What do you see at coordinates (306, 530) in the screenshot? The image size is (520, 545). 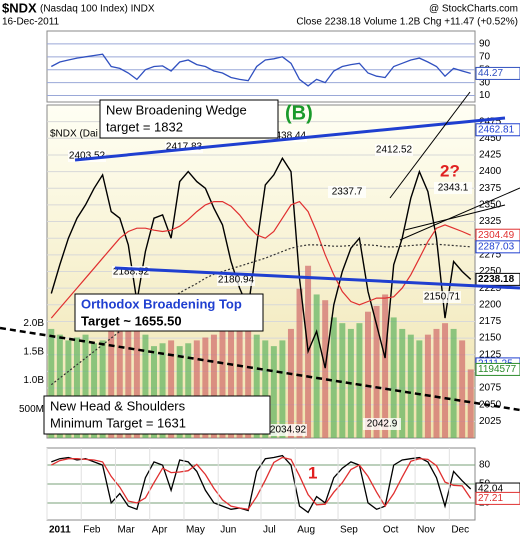 I see `x-tick-label: Aug` at bounding box center [306, 530].